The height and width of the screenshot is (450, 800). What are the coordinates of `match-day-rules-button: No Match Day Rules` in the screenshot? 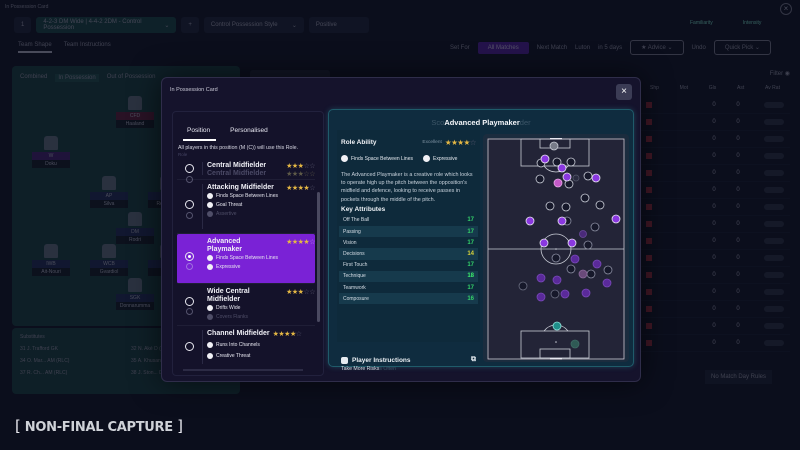 It's located at (739, 377).